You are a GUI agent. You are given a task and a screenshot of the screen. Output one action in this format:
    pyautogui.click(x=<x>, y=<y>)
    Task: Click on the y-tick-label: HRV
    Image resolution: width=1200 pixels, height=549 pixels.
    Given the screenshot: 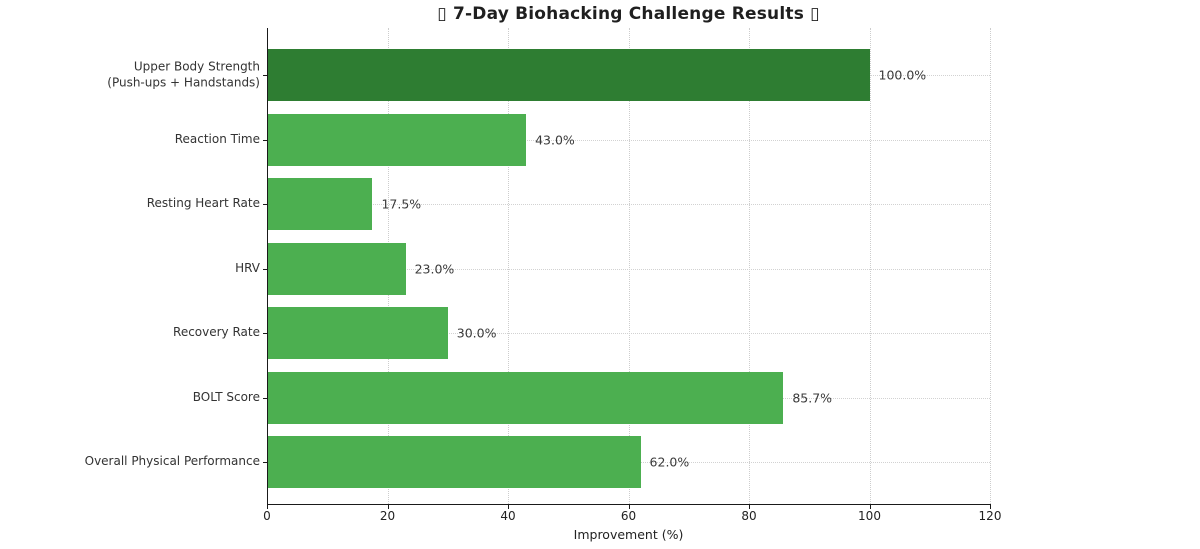 What is the action you would take?
    pyautogui.click(x=247, y=267)
    